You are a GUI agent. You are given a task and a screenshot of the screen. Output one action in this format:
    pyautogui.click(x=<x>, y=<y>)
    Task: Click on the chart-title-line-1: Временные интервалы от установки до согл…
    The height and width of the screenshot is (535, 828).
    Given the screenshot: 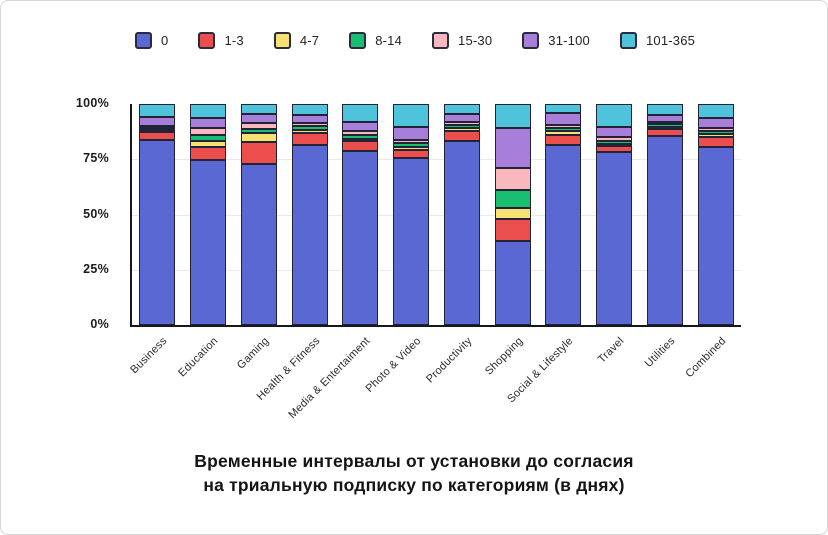 What is the action you would take?
    pyautogui.click(x=414, y=461)
    